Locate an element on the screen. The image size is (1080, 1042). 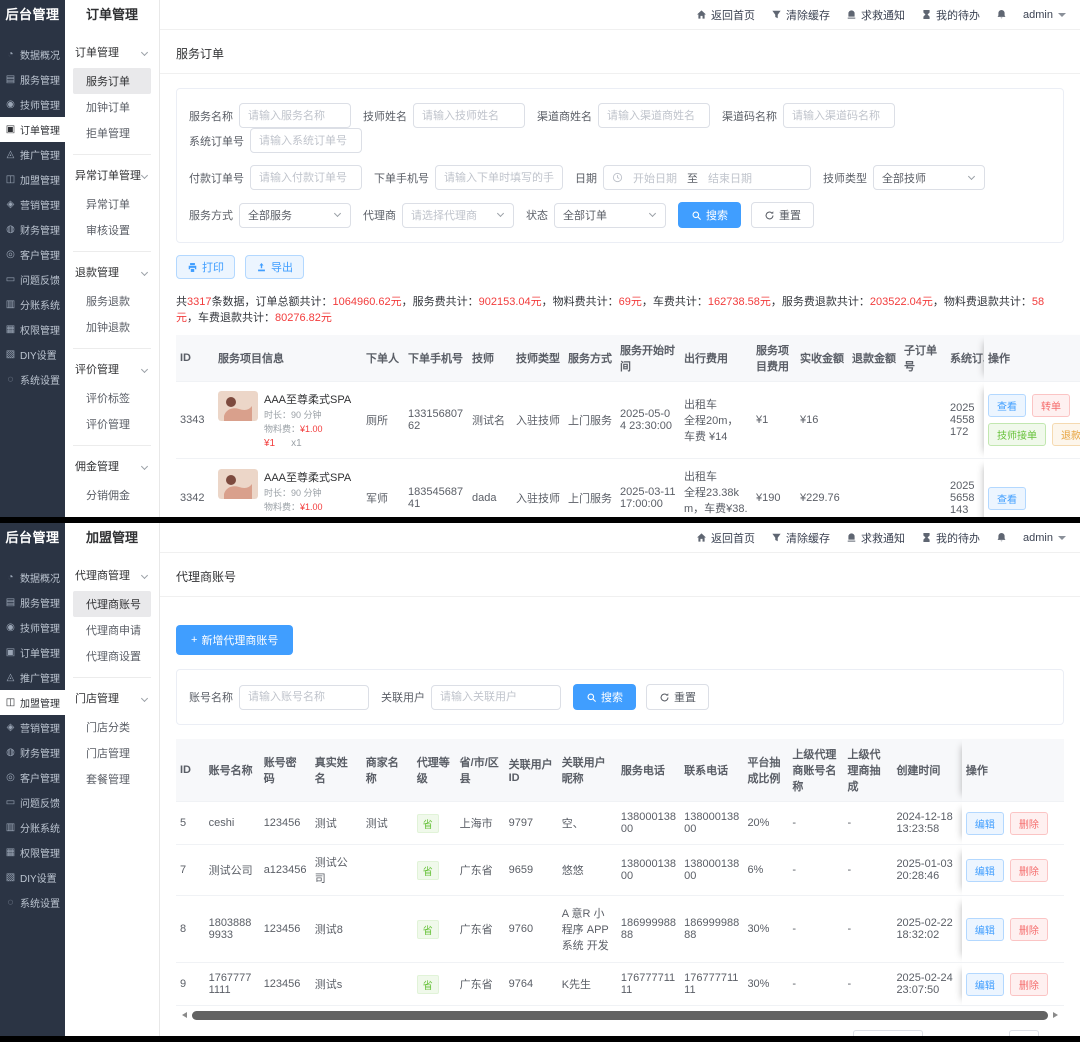
scroll-right-arrow is located at coordinates (1055, 1015).